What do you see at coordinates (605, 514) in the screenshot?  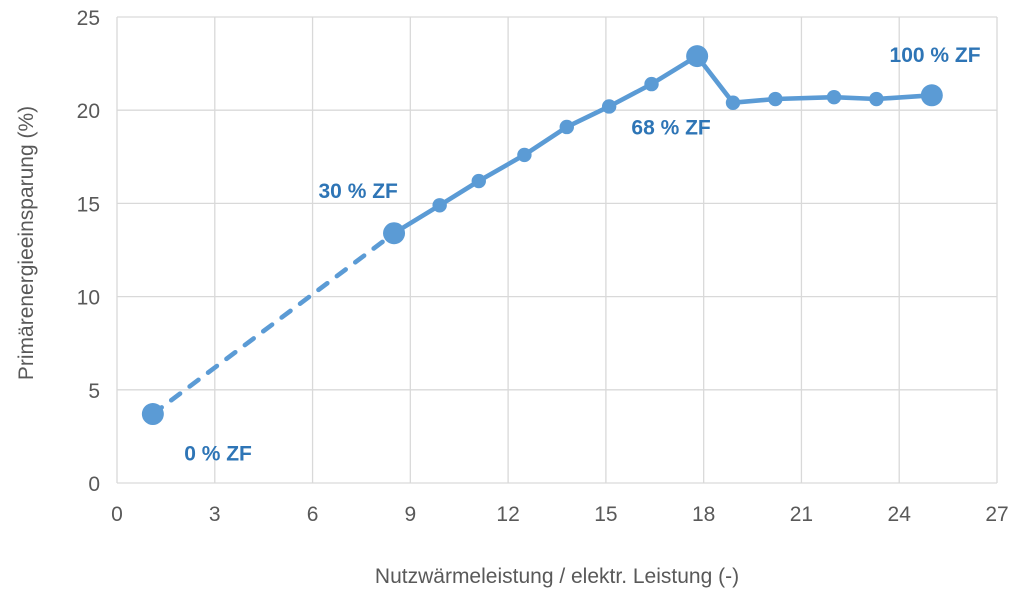 I see `x-tick-label: 15` at bounding box center [605, 514].